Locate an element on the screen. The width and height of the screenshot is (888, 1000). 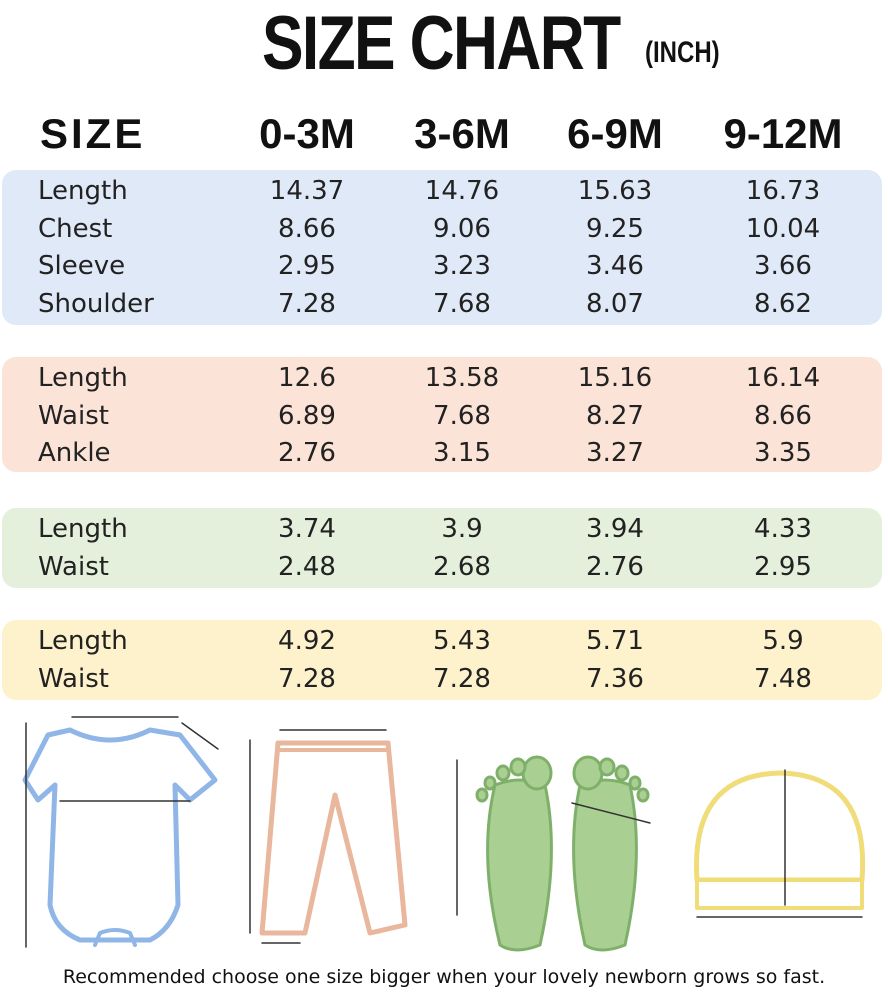
size-value: 5.9 is located at coordinates (783, 641).